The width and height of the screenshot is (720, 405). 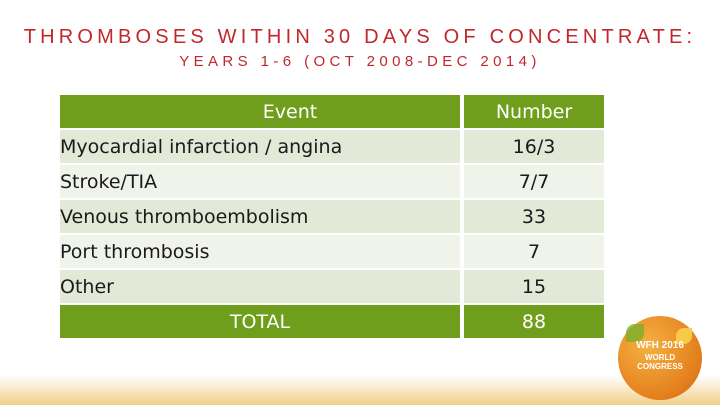 What do you see at coordinates (534, 252) in the screenshot?
I see `row-number: 7` at bounding box center [534, 252].